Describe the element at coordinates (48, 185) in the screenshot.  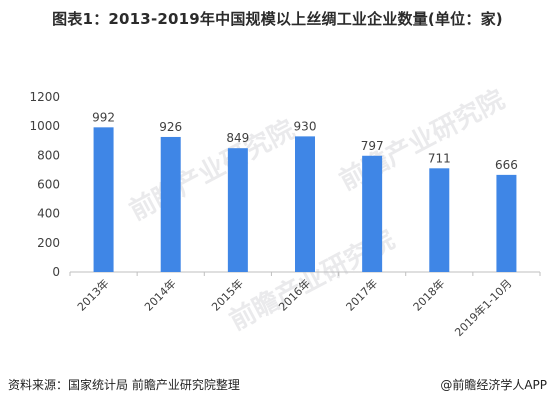
I see `y-tick-label: 600` at that location.